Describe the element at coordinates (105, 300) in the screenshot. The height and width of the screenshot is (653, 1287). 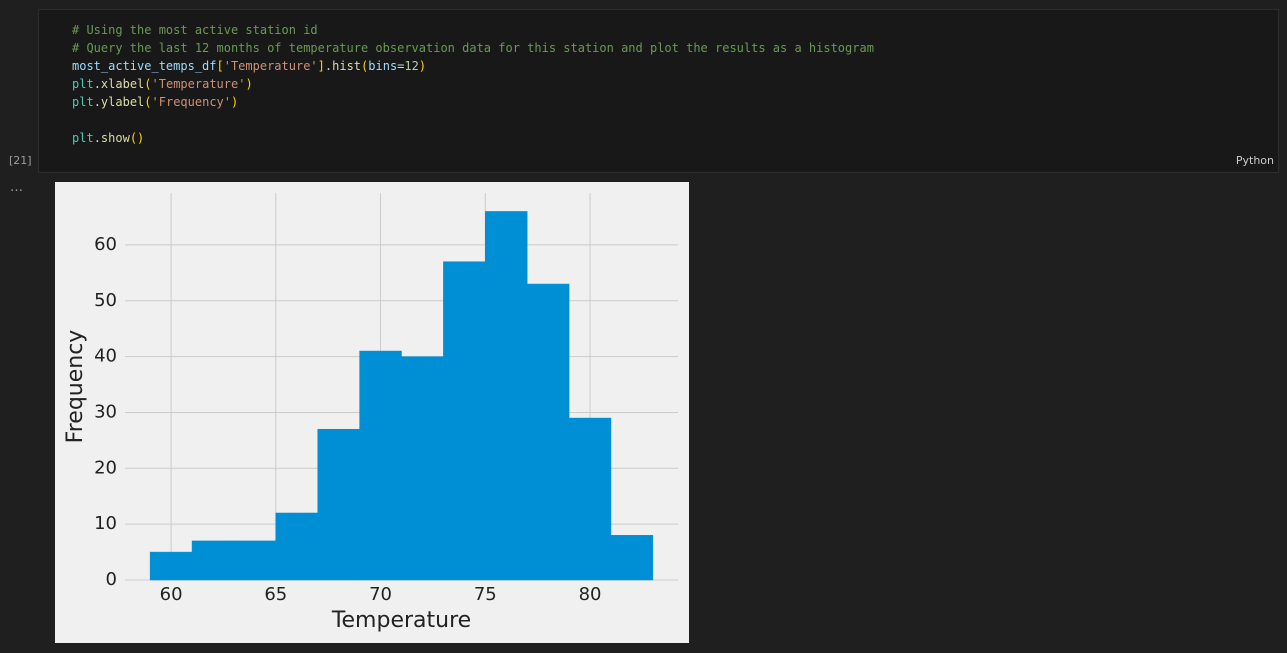
I see `y-tick-label: 50` at that location.